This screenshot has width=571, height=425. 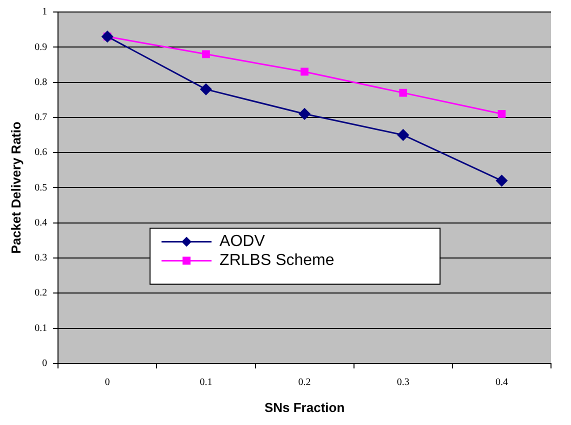 I want to click on y-tick-label: 0.4, so click(x=41, y=222).